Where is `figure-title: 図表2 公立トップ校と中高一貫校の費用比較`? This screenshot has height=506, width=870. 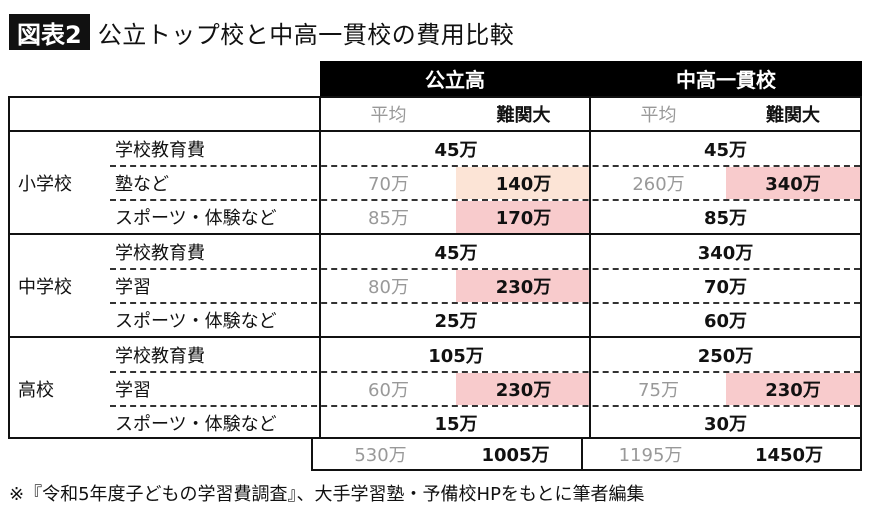
figure-title: 図表2 公立トップ校と中高一貫校の費用比較 is located at coordinates (261, 32).